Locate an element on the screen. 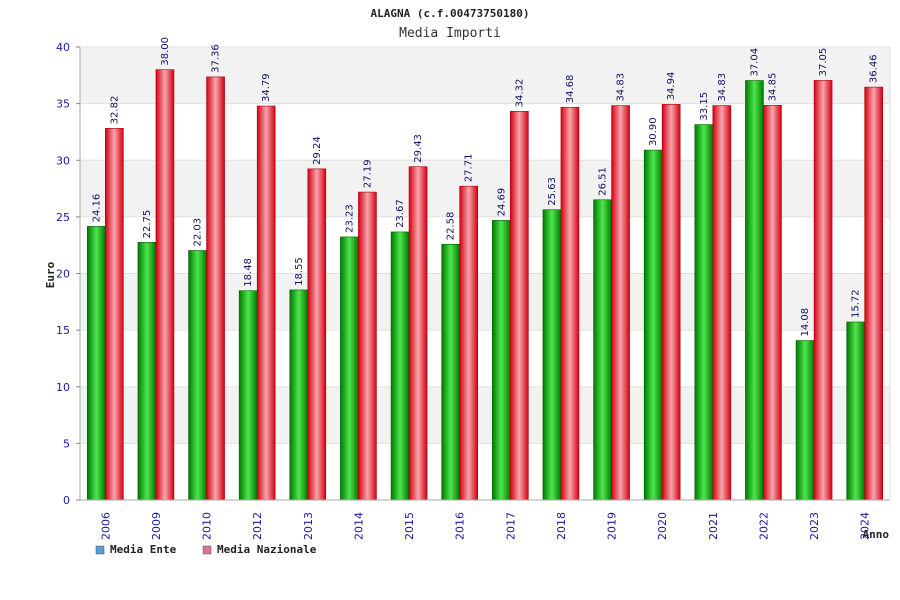  x-tick-label: 2020 is located at coordinates (662, 526).